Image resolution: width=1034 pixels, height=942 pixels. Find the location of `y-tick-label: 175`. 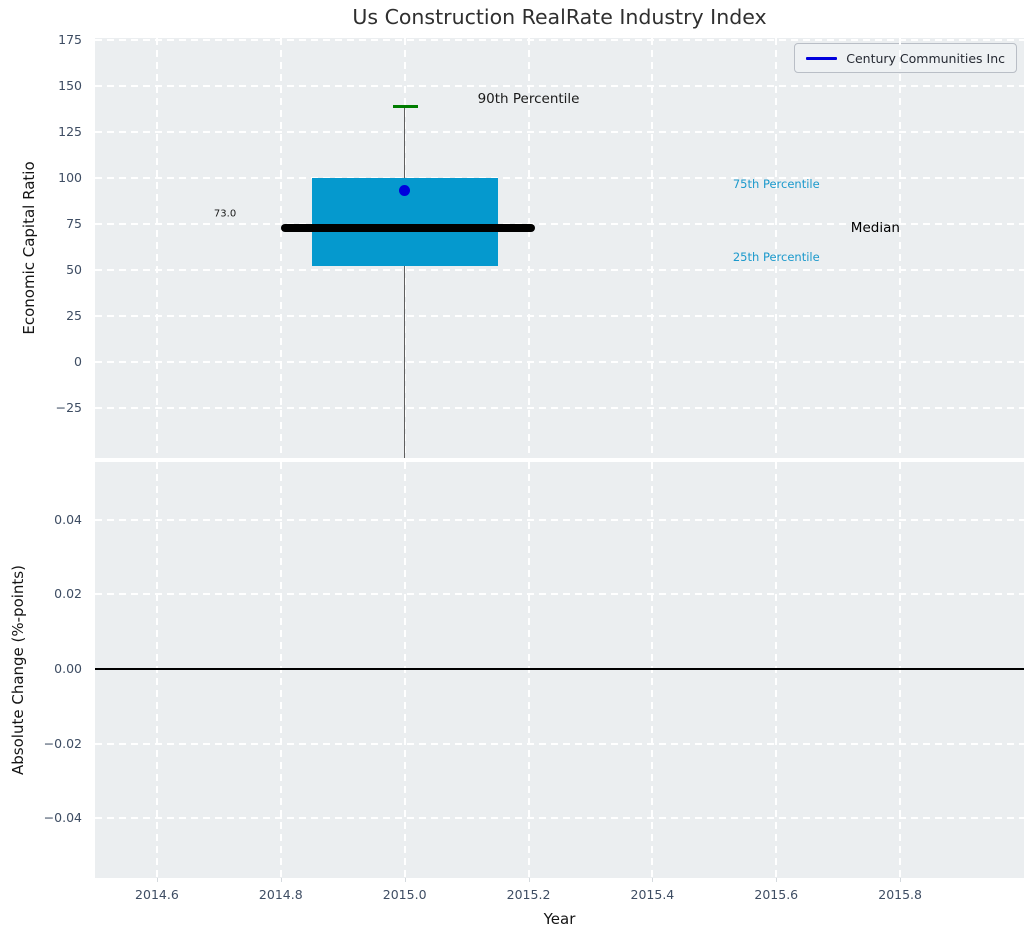

y-tick-label: 175 is located at coordinates (70, 39).